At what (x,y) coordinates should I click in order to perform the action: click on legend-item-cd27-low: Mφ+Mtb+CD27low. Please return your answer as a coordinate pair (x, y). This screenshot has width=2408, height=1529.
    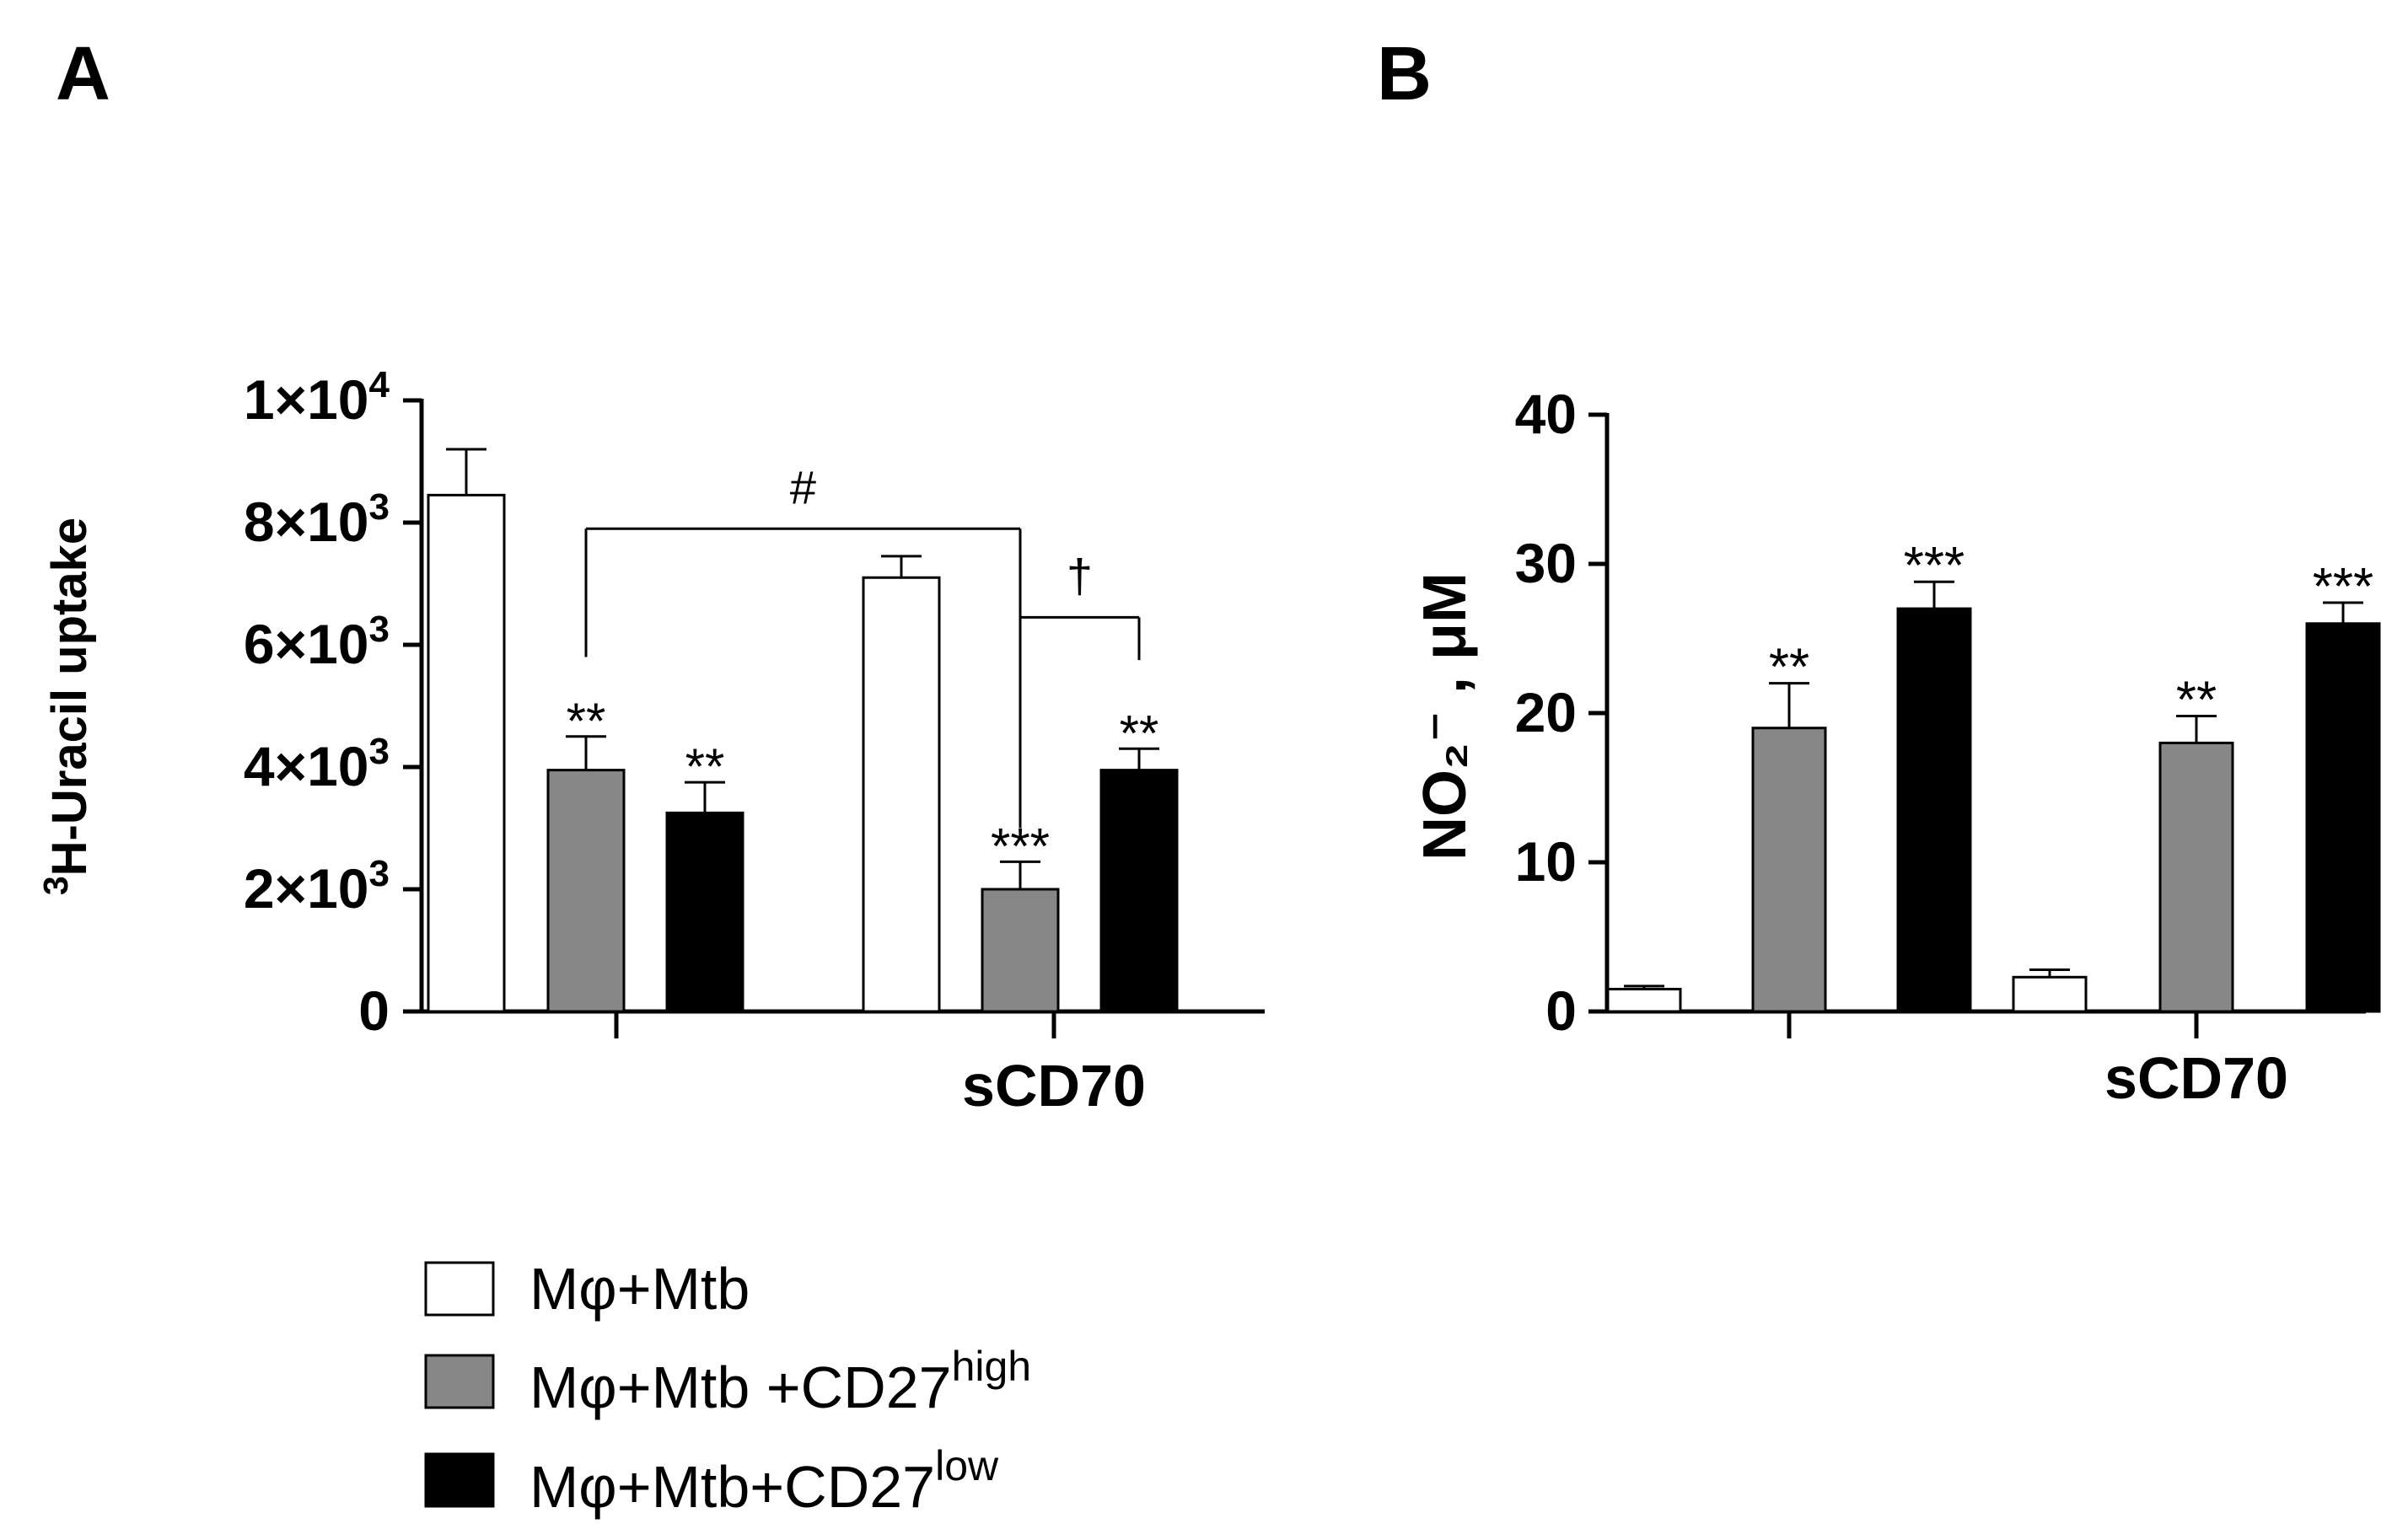
    Looking at the image, I should click on (711, 1481).